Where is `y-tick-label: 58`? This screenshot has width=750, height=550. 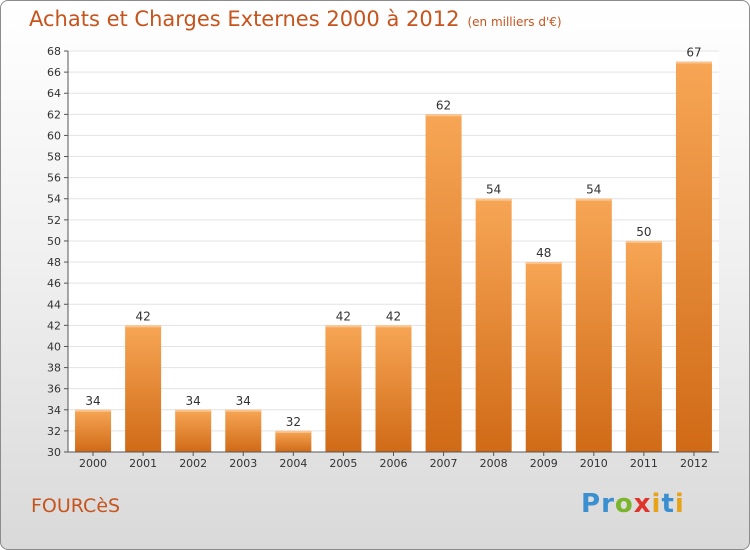 y-tick-label: 58 is located at coordinates (54, 157).